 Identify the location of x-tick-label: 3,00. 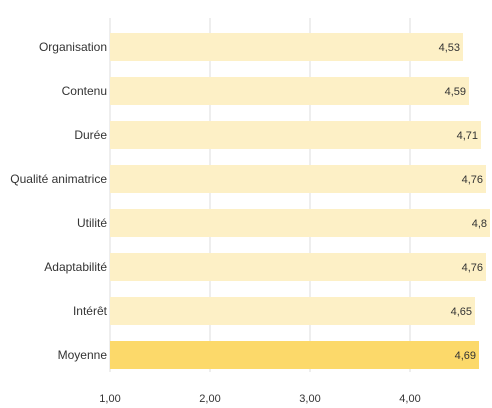
(309, 399).